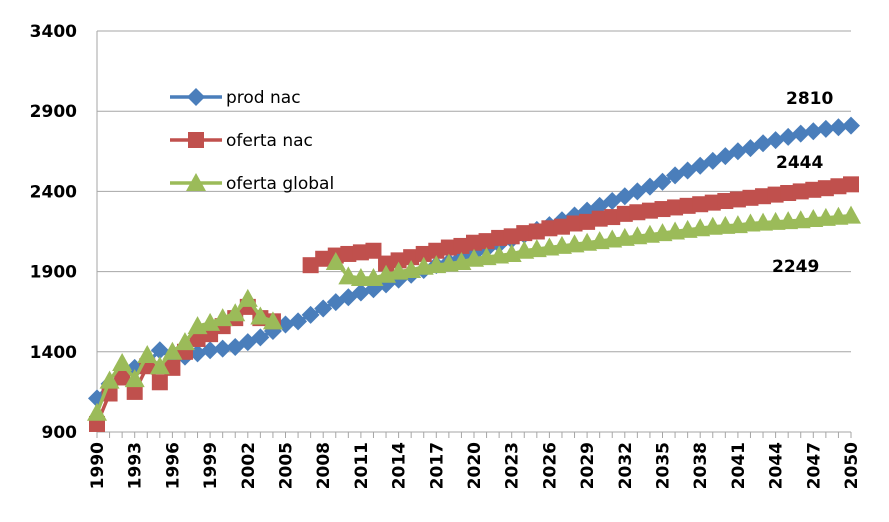 This screenshot has width=889, height=522. Describe the element at coordinates (739, 465) in the screenshot. I see `x-tick-label: 2041` at that location.